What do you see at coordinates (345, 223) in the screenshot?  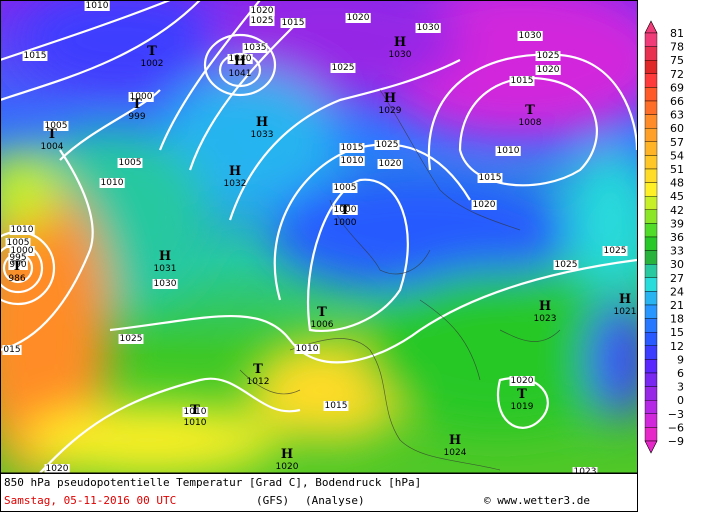 I see `center-pressure: 1000` at bounding box center [345, 223].